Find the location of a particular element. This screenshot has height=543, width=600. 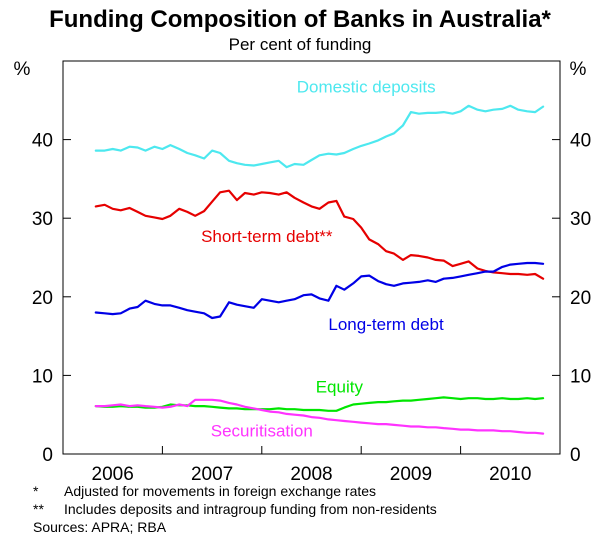

series-label-short-term-debt: Short-term debt** is located at coordinates (267, 236).